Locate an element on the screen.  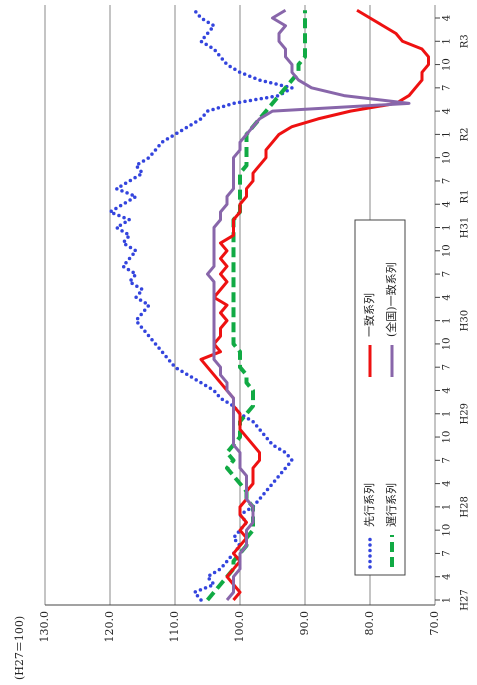
y-tick-label: 100.0 is located at coordinates (239, 627).